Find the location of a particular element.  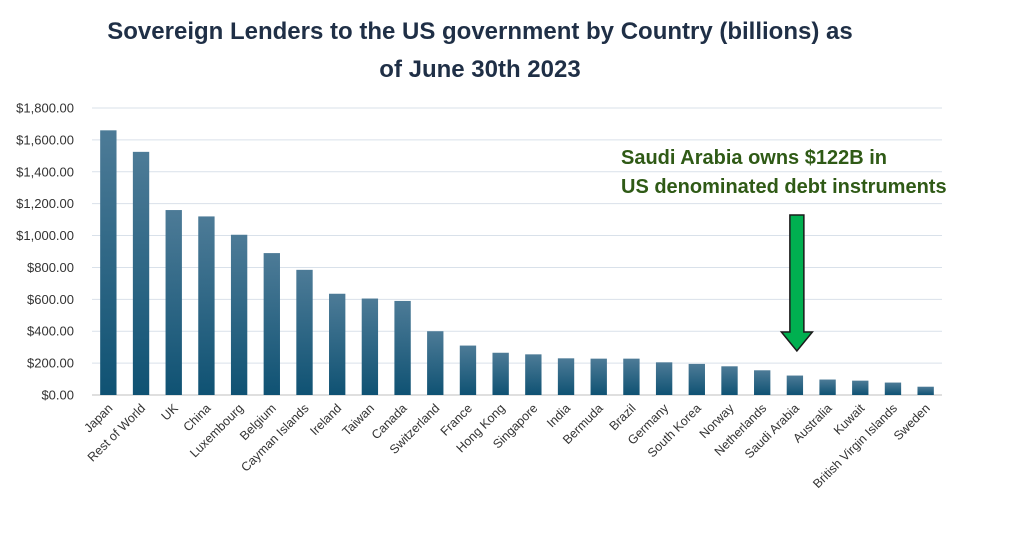

bar-taiwan is located at coordinates (370, 346).